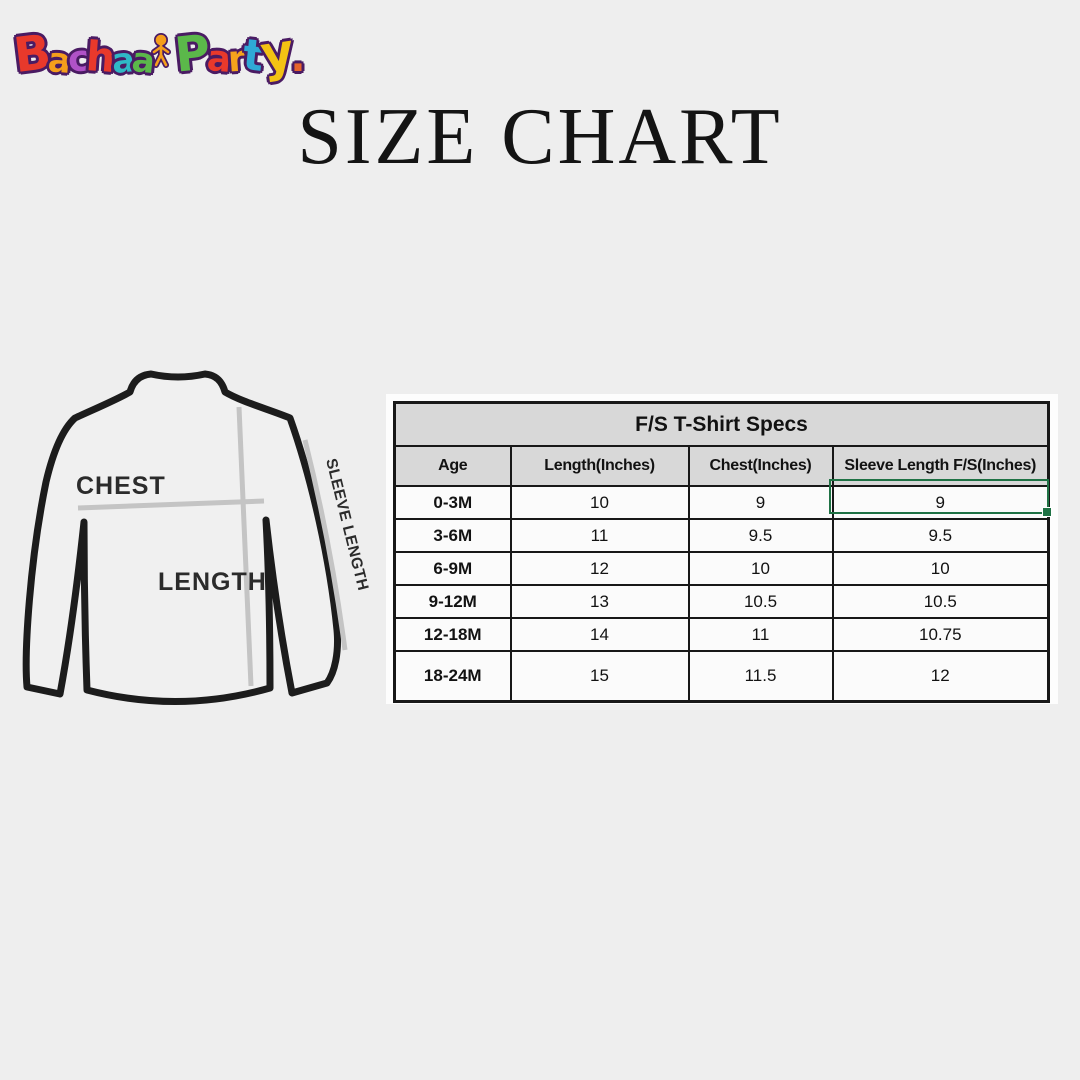 This screenshot has height=1080, width=1080. Describe the element at coordinates (940, 535) in the screenshot. I see `sleeve-cell: 9.5` at that location.